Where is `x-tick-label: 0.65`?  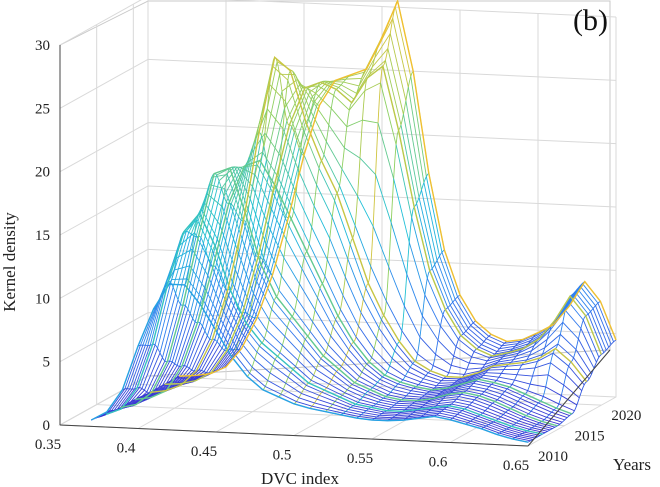 x-tick-label: 0.65 is located at coordinates (516, 466).